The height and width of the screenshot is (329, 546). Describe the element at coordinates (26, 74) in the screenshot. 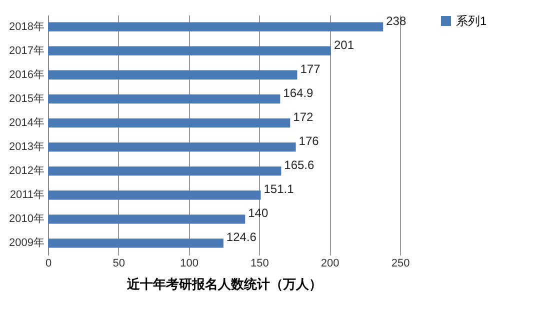

I see `y-tick-label: 2016年` at that location.